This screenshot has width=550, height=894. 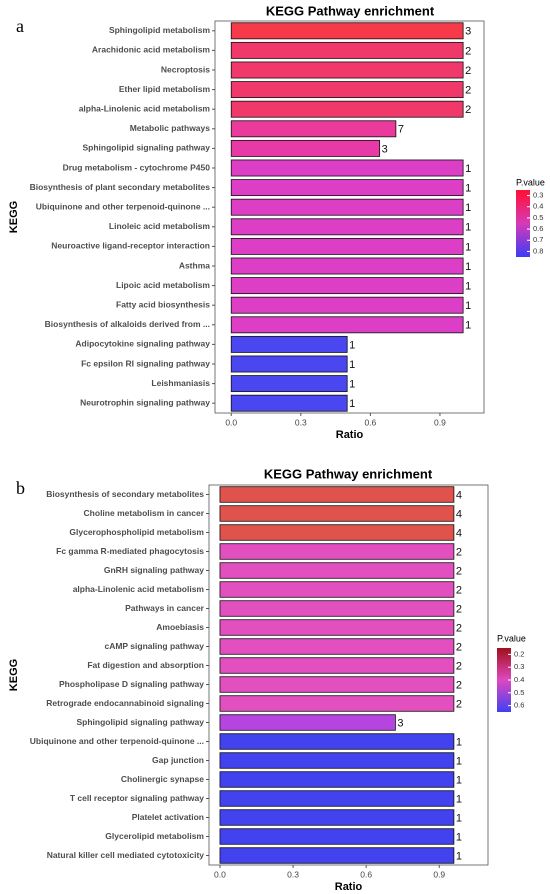 What do you see at coordinates (137, 167) in the screenshot?
I see `y-tick-label: Drug metabolism - cytochrome P450` at bounding box center [137, 167].